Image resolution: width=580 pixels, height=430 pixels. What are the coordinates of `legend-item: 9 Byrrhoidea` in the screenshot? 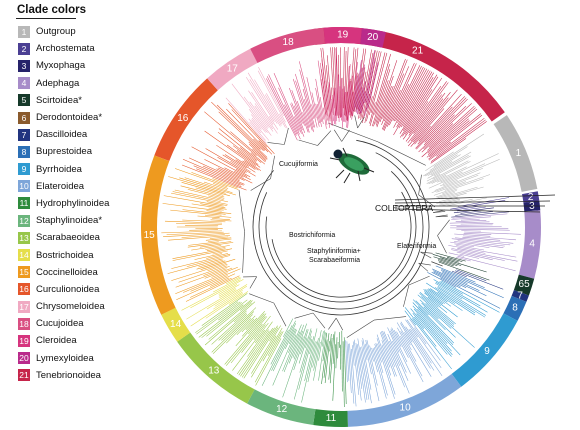 It's located at (73, 169).